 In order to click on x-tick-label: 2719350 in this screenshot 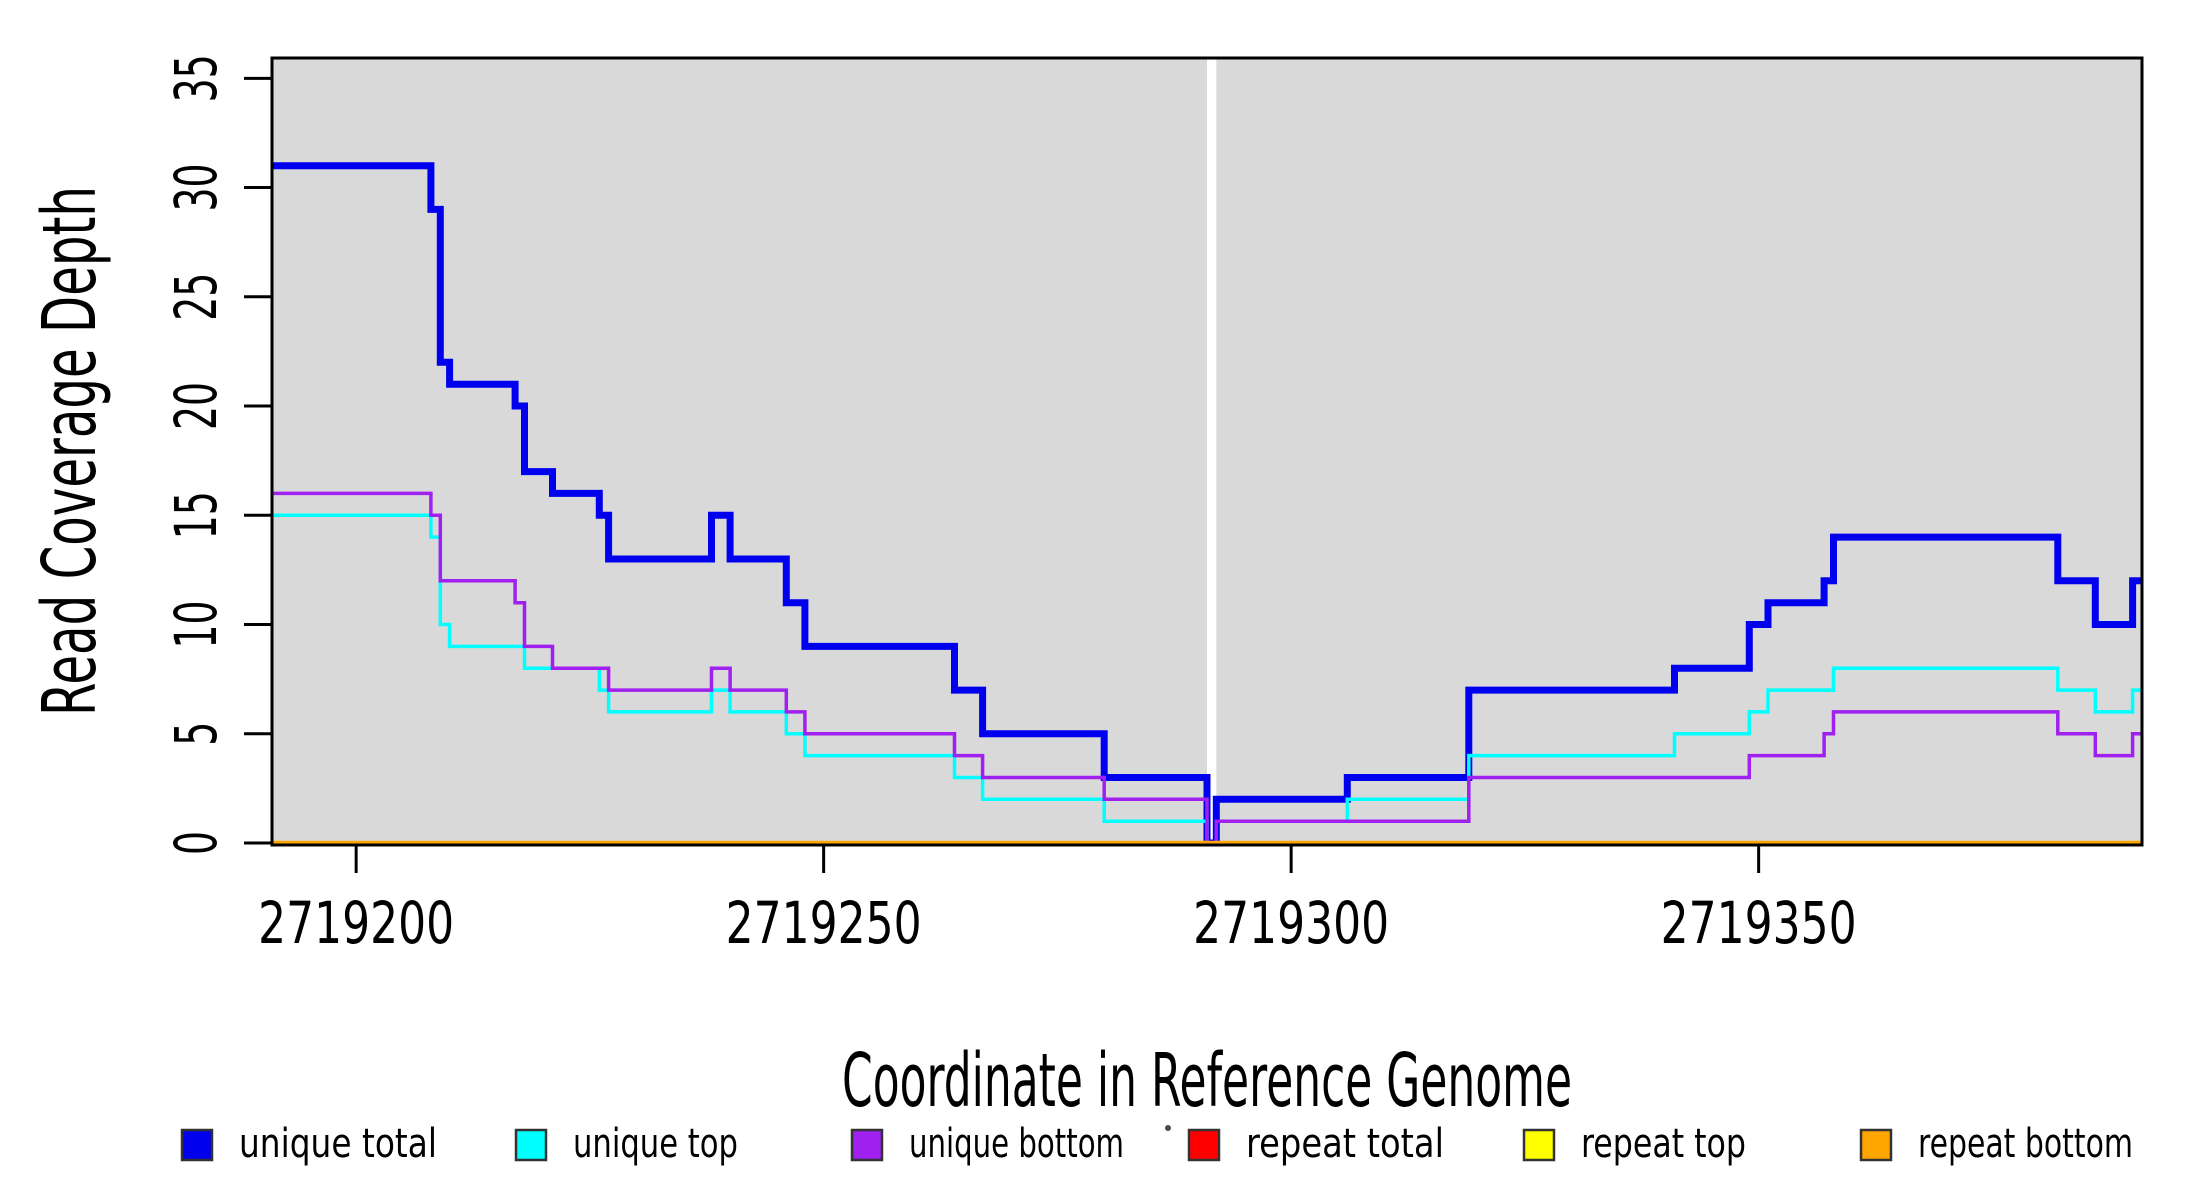, I will do `click(1759, 923)`.